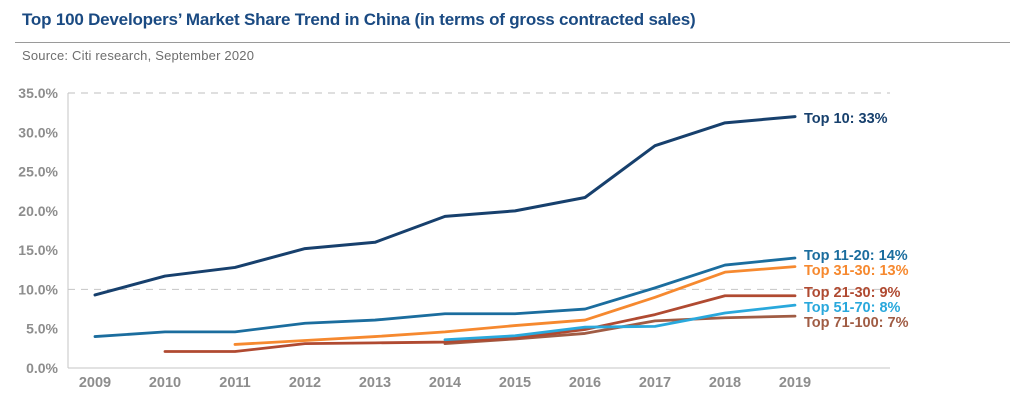 The width and height of the screenshot is (1024, 414). What do you see at coordinates (852, 308) in the screenshot?
I see `series-end-label-top51-70: Top 51-70: 8%` at bounding box center [852, 308].